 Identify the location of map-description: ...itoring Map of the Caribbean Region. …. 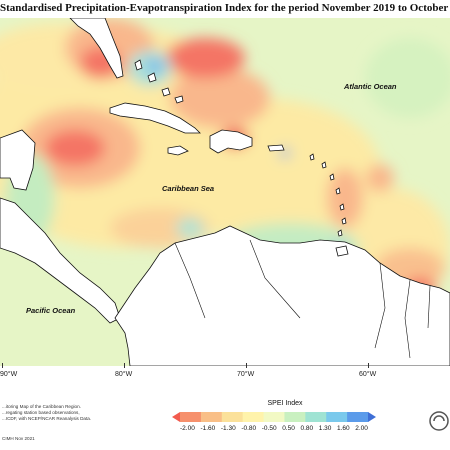
(72, 413).